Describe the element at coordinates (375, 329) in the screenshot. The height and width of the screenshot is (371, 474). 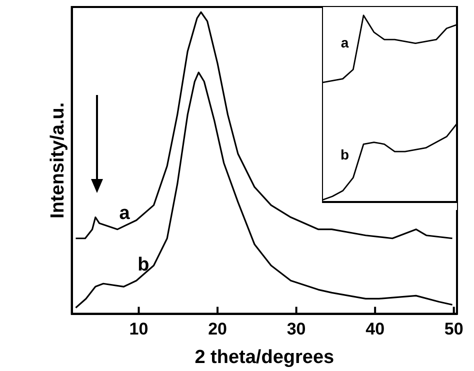
I see `x-tick-label: 40` at that location.